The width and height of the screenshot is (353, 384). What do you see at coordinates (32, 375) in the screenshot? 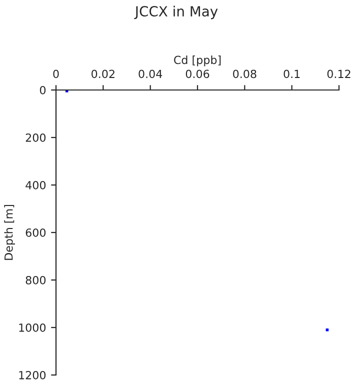
I see `y-tick-label: 1200` at bounding box center [32, 375].